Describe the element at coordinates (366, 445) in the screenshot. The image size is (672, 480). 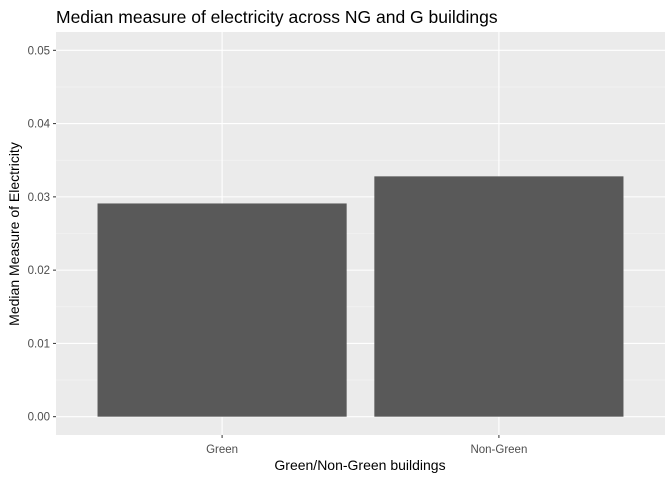
I see `x-axis: Green Non-Green` at that location.